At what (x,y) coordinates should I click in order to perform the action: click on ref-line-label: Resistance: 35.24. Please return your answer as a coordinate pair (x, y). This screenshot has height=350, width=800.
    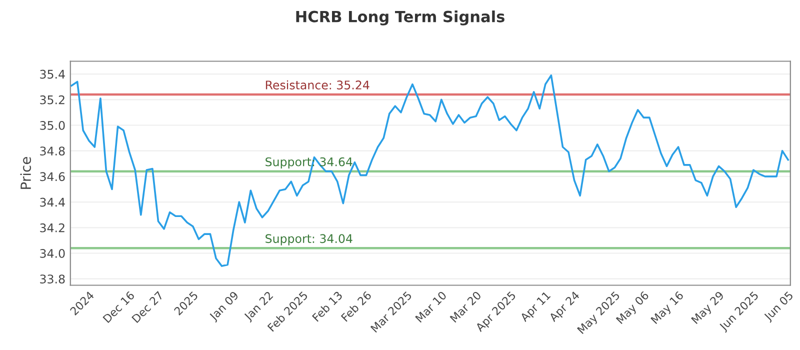
    Looking at the image, I should click on (318, 85).